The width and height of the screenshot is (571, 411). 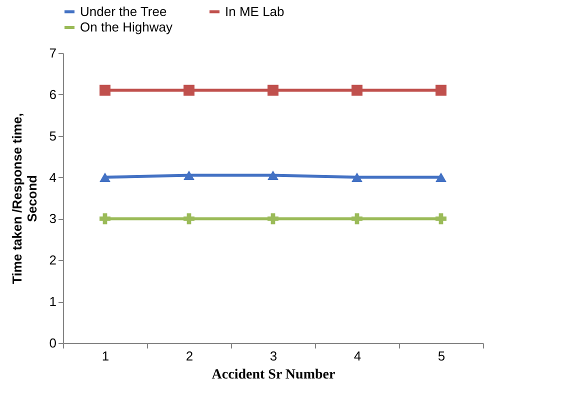 What do you see at coordinates (52, 94) in the screenshot?
I see `y-tick-label: 6` at bounding box center [52, 94].